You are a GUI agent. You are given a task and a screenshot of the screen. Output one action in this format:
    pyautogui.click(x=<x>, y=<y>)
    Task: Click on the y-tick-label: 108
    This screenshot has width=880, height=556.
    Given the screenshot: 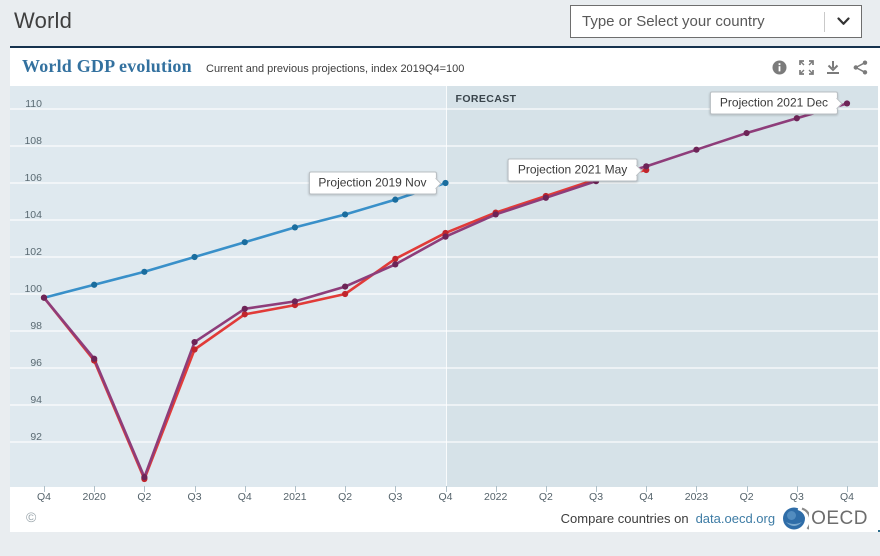 What is the action you would take?
    pyautogui.click(x=33, y=141)
    